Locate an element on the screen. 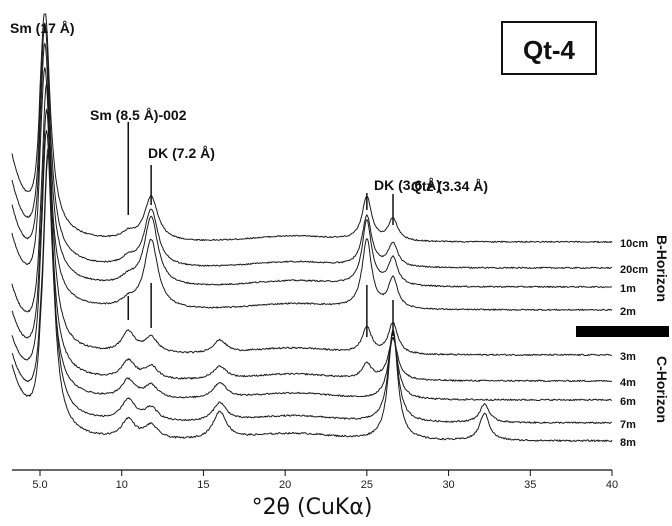 This screenshot has height=526, width=672. chart-title: Qt-4 is located at coordinates (549, 50).